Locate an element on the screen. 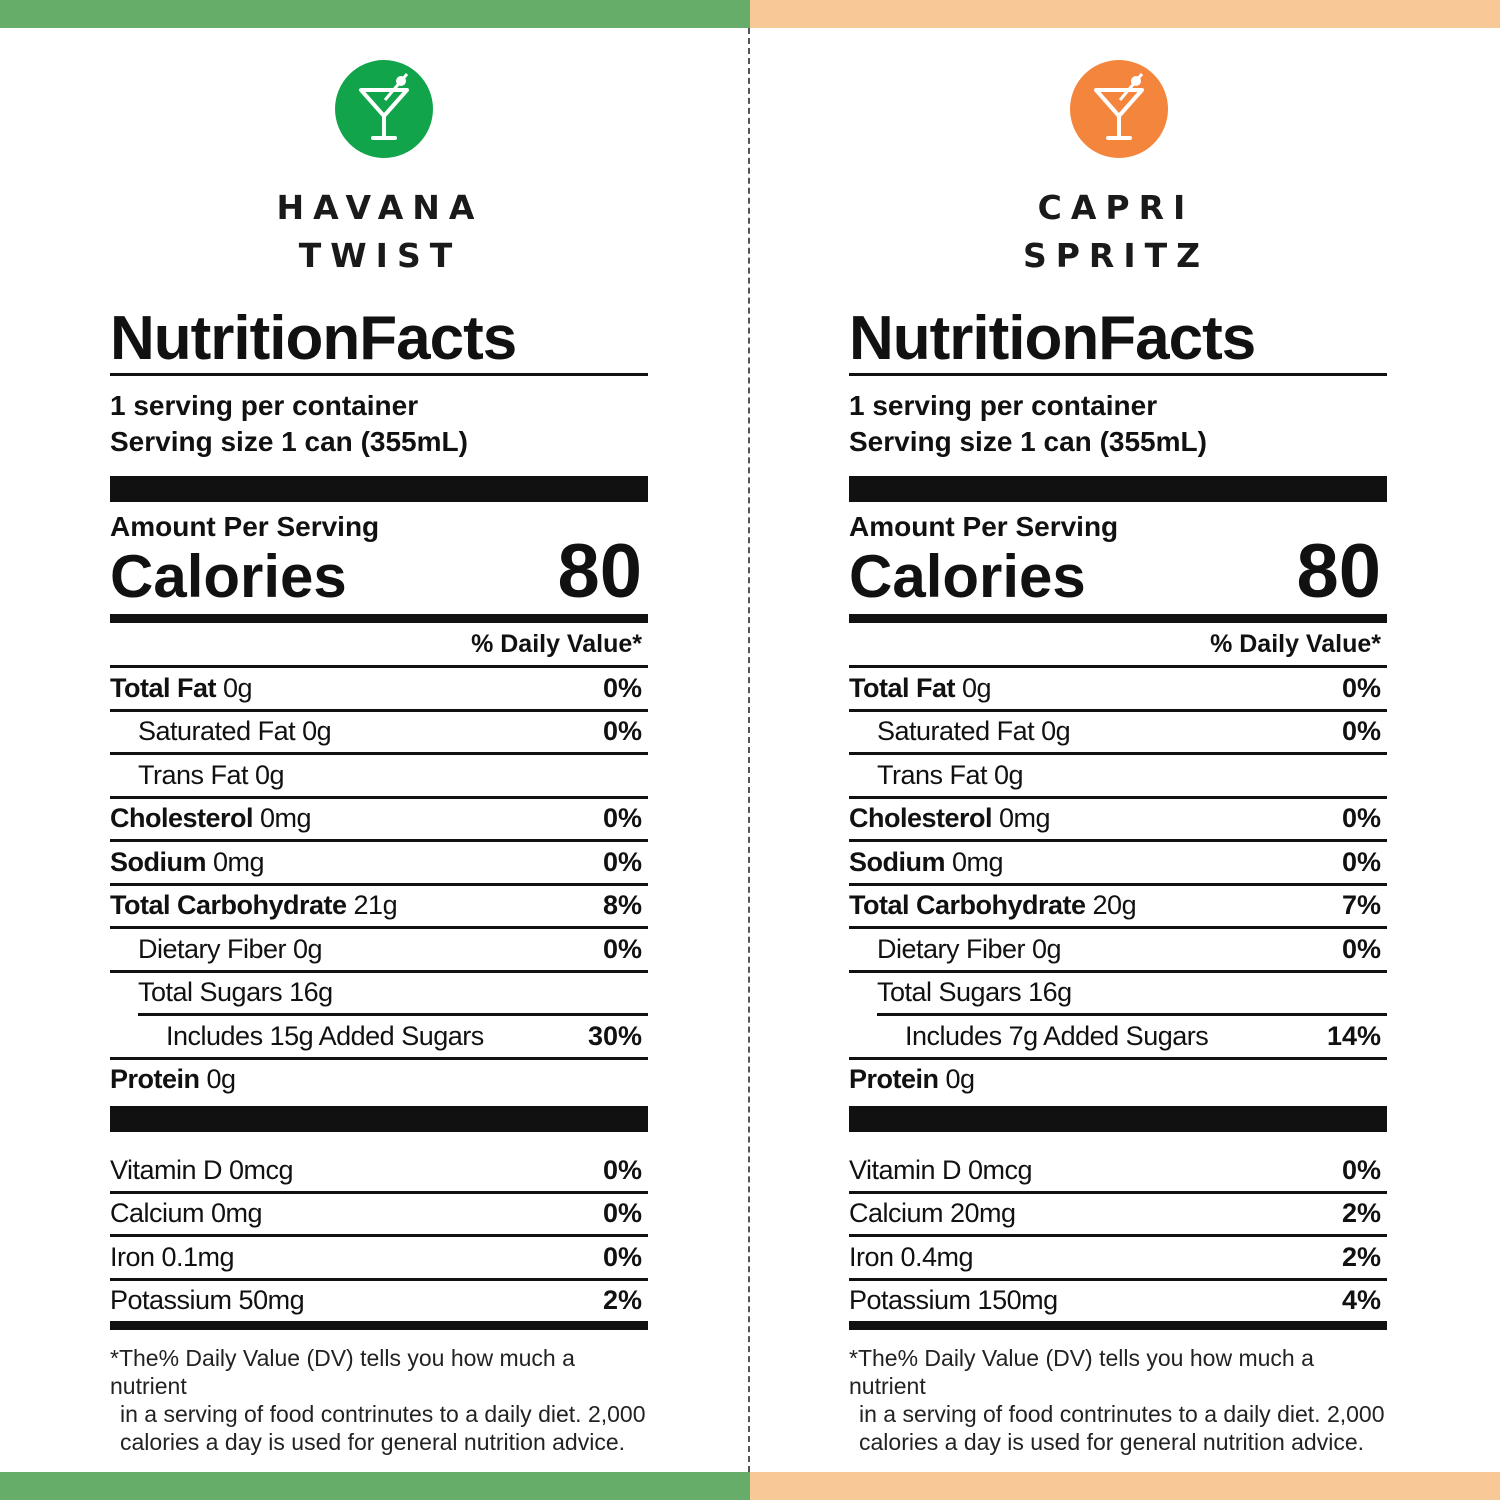 This screenshot has height=1500, width=1500. nutrient-row: Includes 15g Added Sugars 30% is located at coordinates (393, 1036).